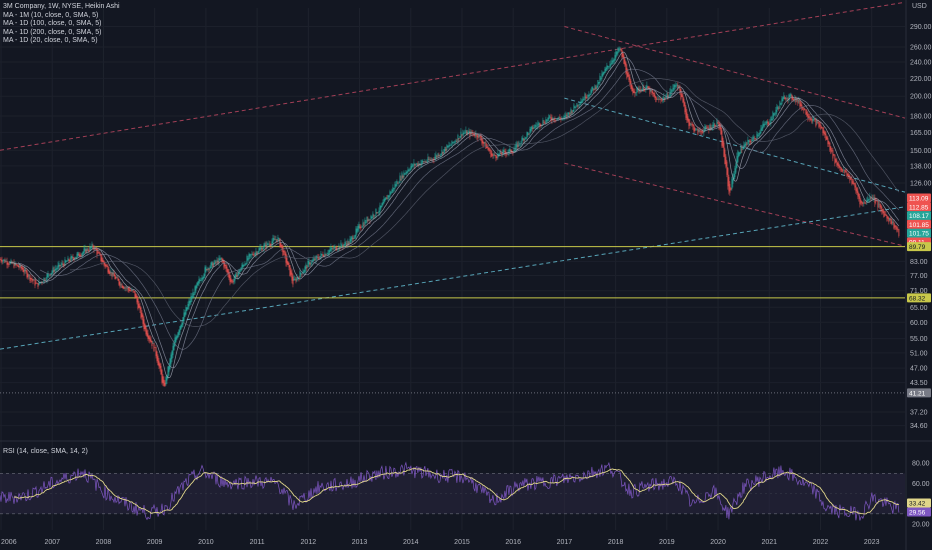  I want to click on price-tick-label: 55.00, so click(919, 339).